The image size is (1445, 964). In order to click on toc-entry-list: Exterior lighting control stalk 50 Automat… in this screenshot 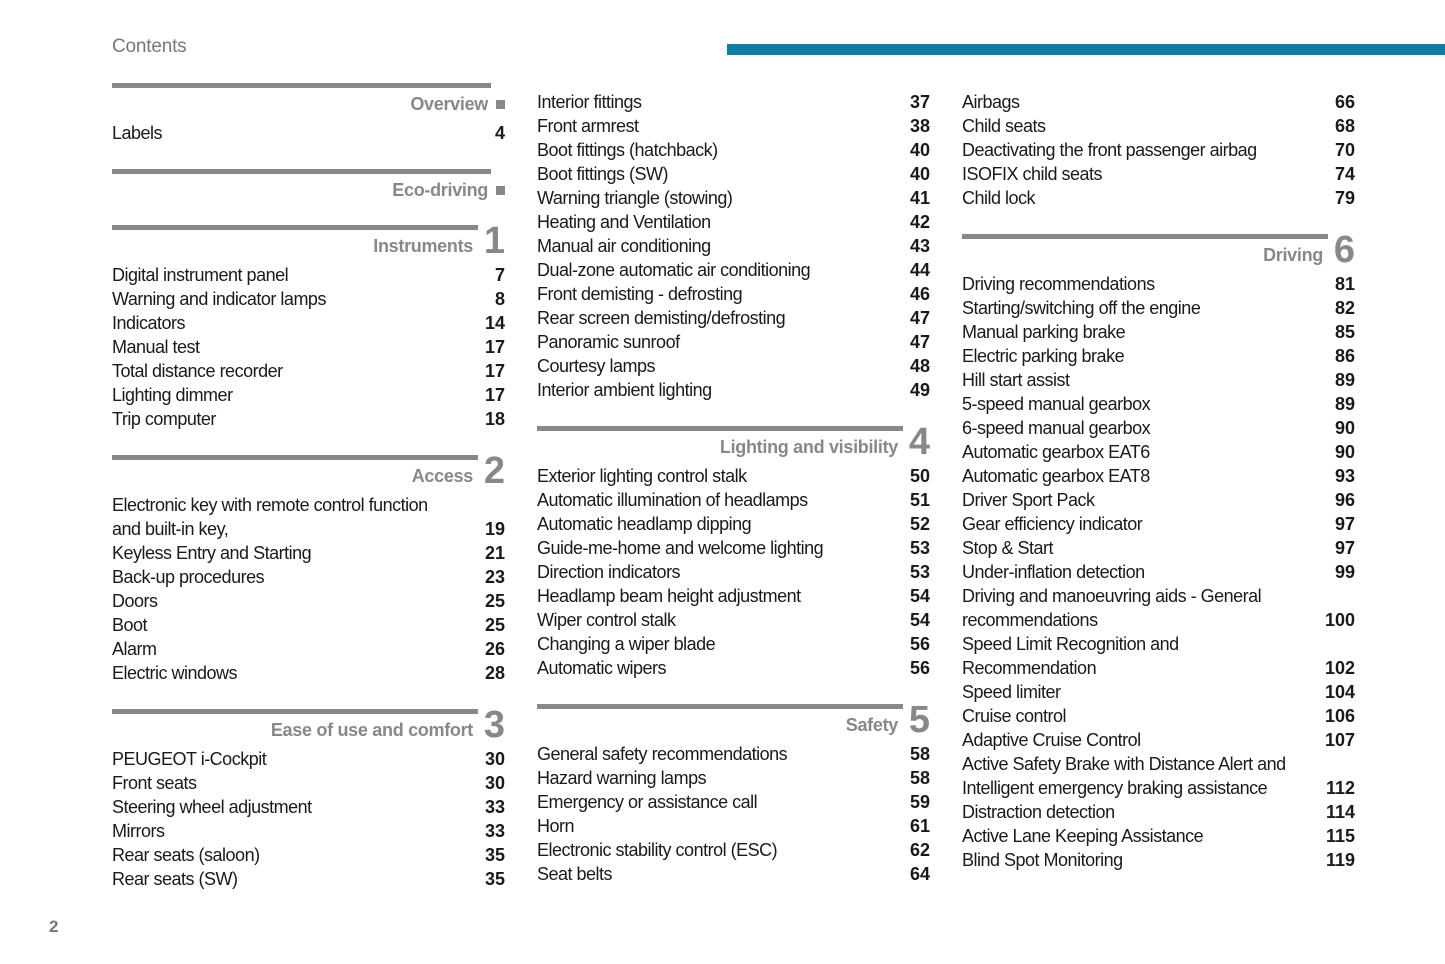, I will do `click(733, 572)`.